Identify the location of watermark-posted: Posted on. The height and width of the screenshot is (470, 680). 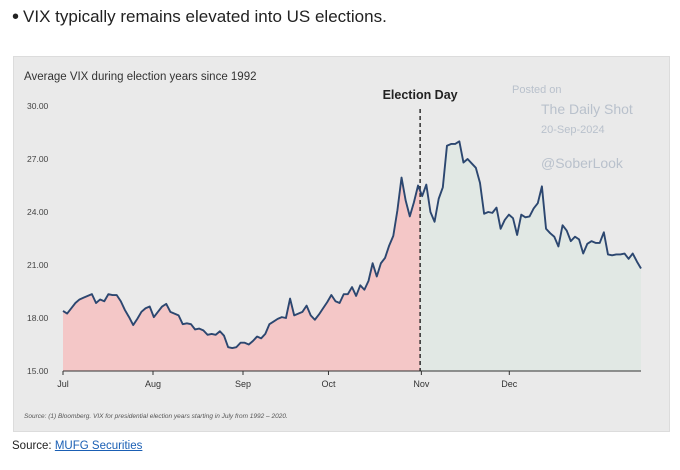
(537, 90).